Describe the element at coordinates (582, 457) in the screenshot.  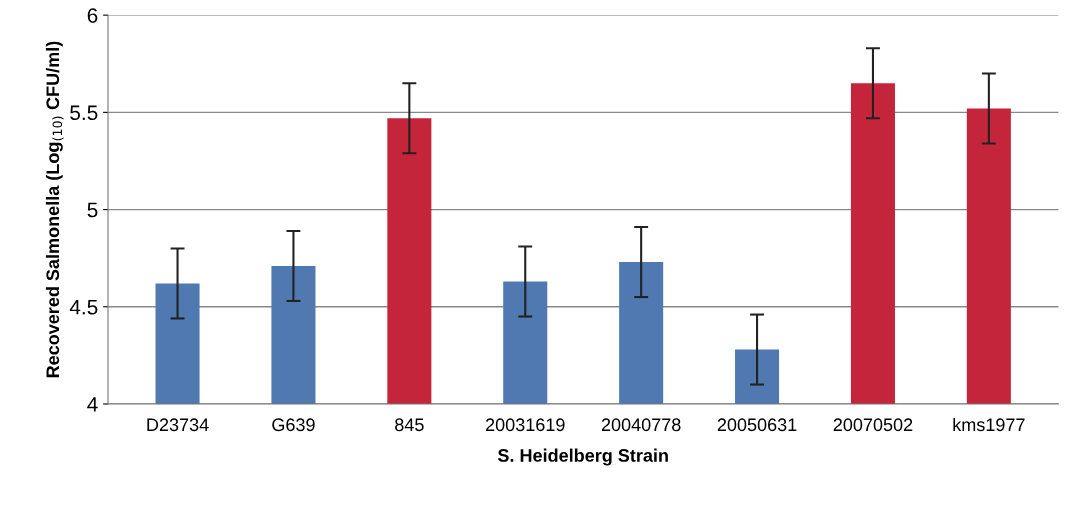
I see `x-axis-title: S. Heidelberg Strain` at that location.